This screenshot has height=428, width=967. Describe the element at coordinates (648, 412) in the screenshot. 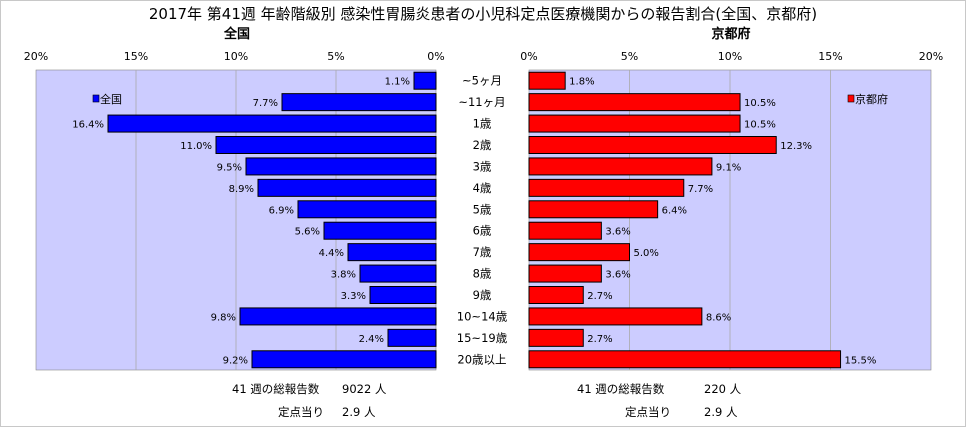

I see `kyoto-per-label: 定点当り` at that location.